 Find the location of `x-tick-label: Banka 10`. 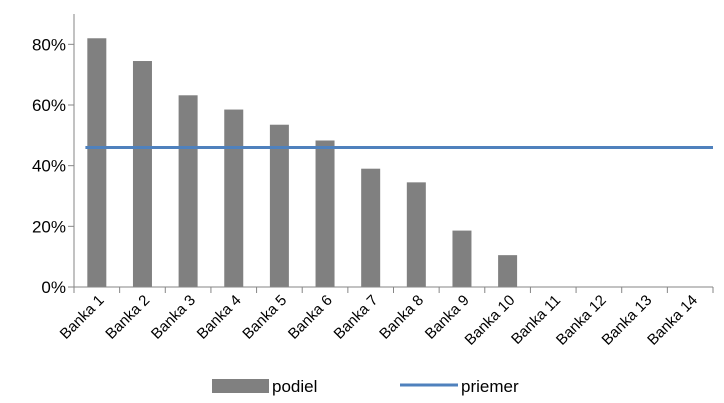

x-tick-label: Banka 10 is located at coordinates (490, 320).